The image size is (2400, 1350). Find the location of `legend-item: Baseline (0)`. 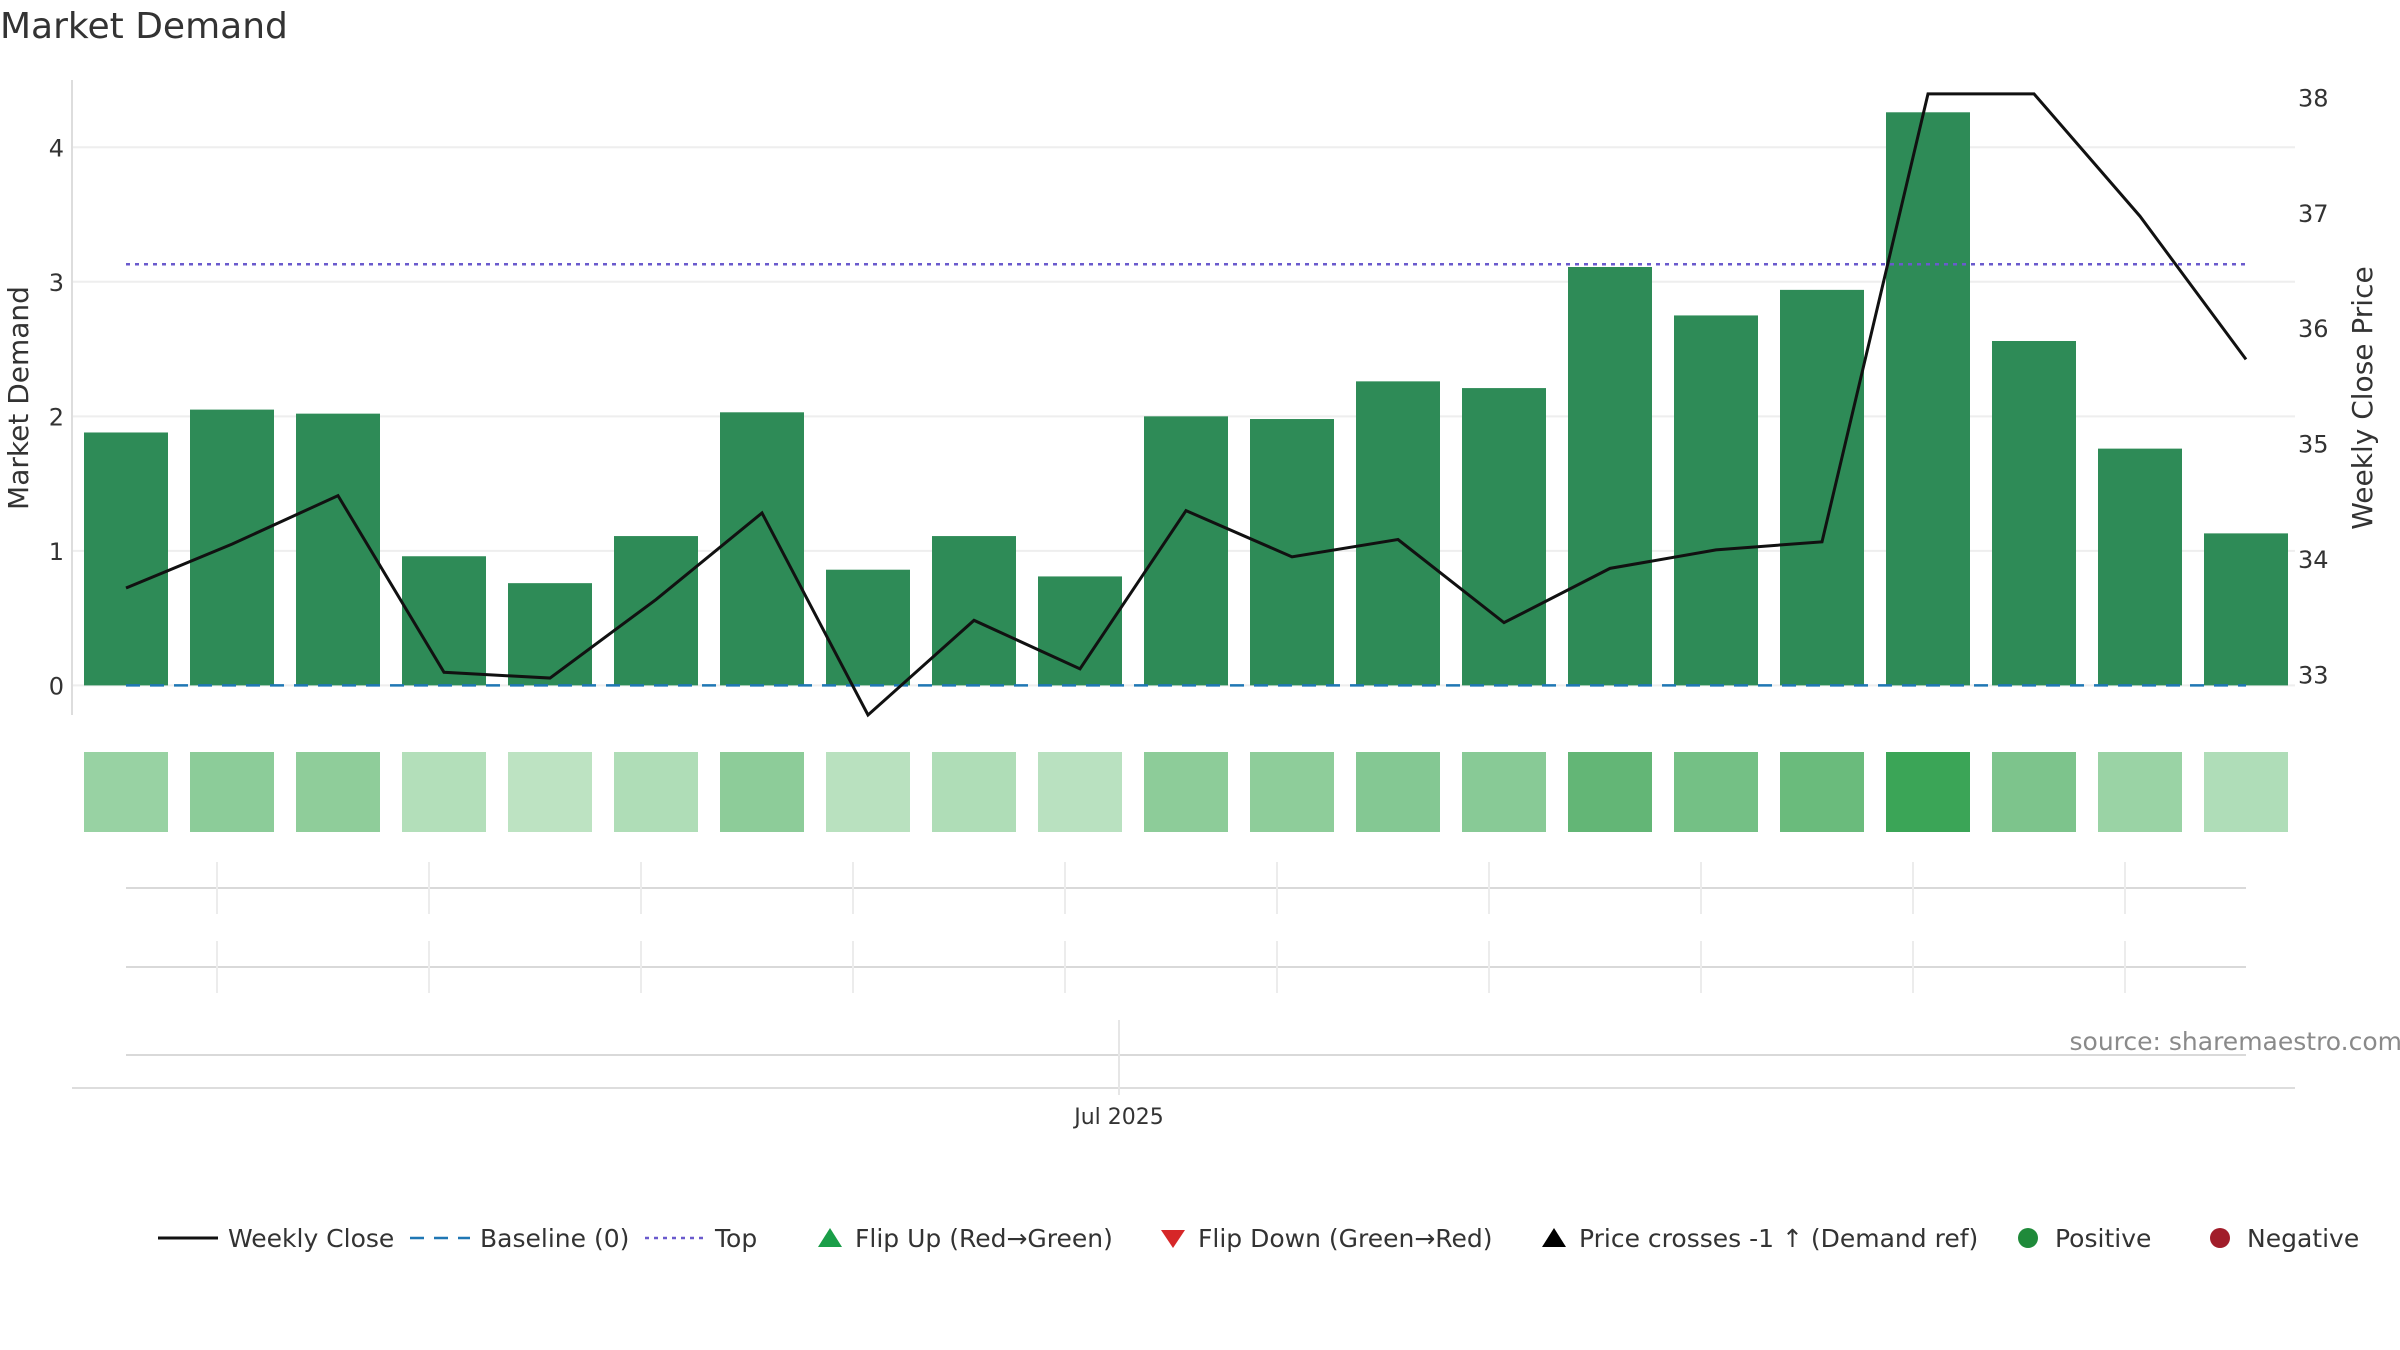

legend-item: Baseline (0) is located at coordinates (519, 1238).